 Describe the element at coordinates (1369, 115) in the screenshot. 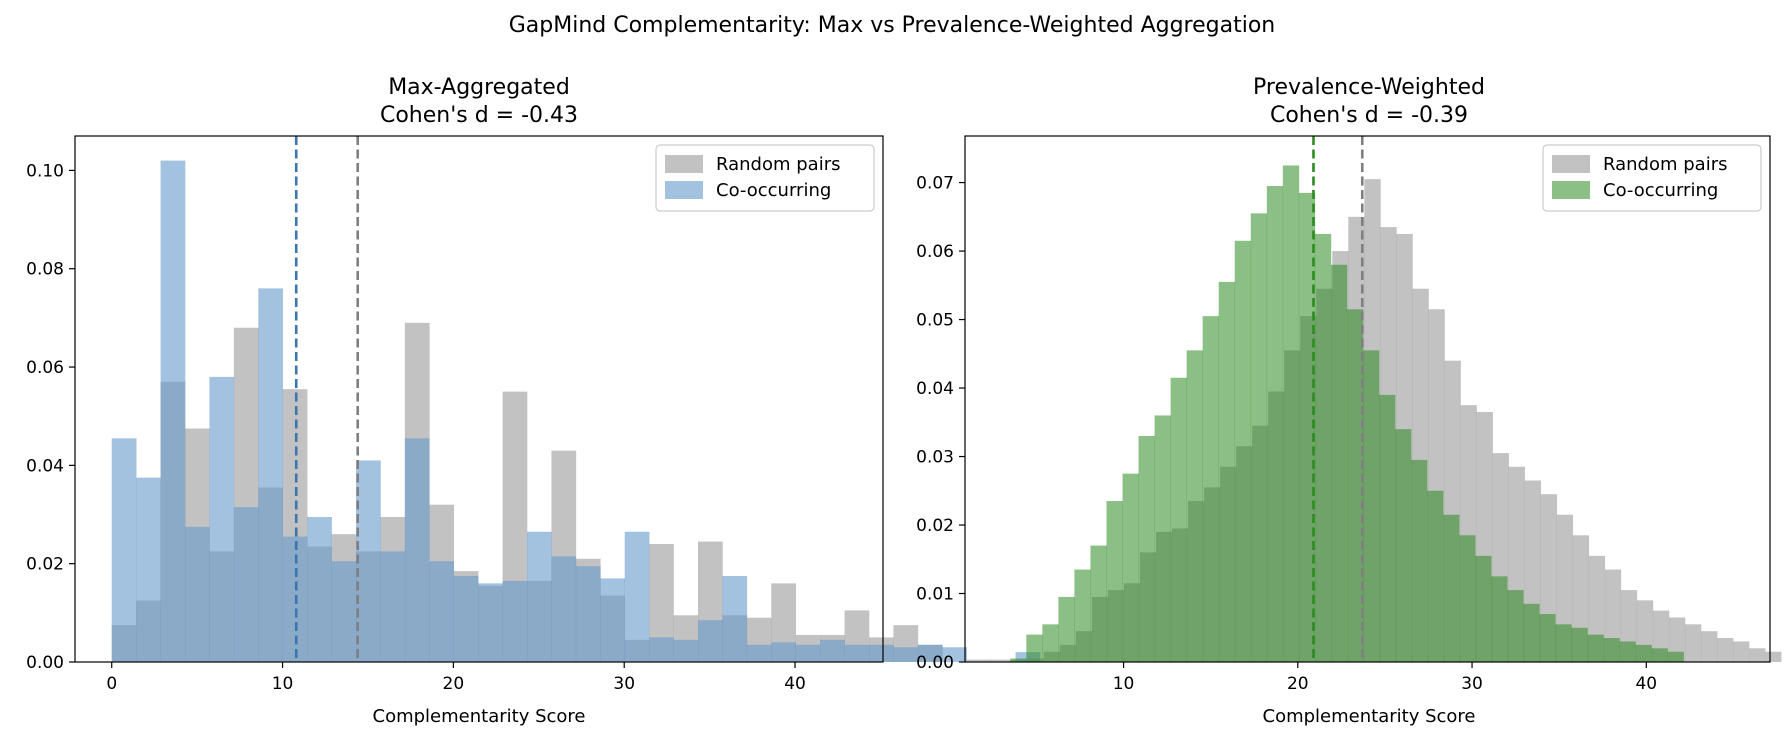

I see `panel-title-line2: Cohen's d = -0.39` at that location.